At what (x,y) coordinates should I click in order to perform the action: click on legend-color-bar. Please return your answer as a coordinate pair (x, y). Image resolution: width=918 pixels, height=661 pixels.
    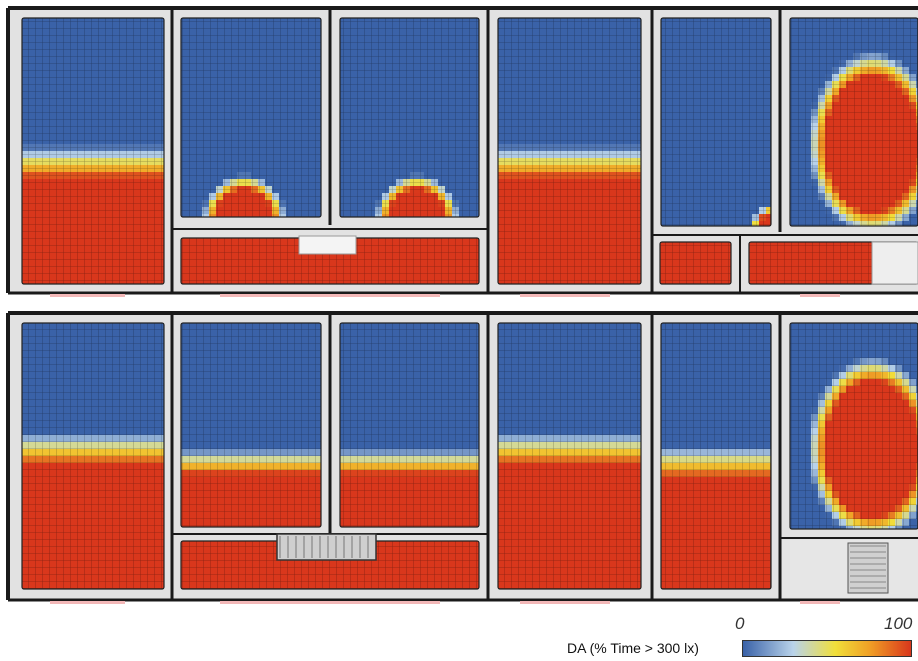
    Looking at the image, I should click on (827, 648).